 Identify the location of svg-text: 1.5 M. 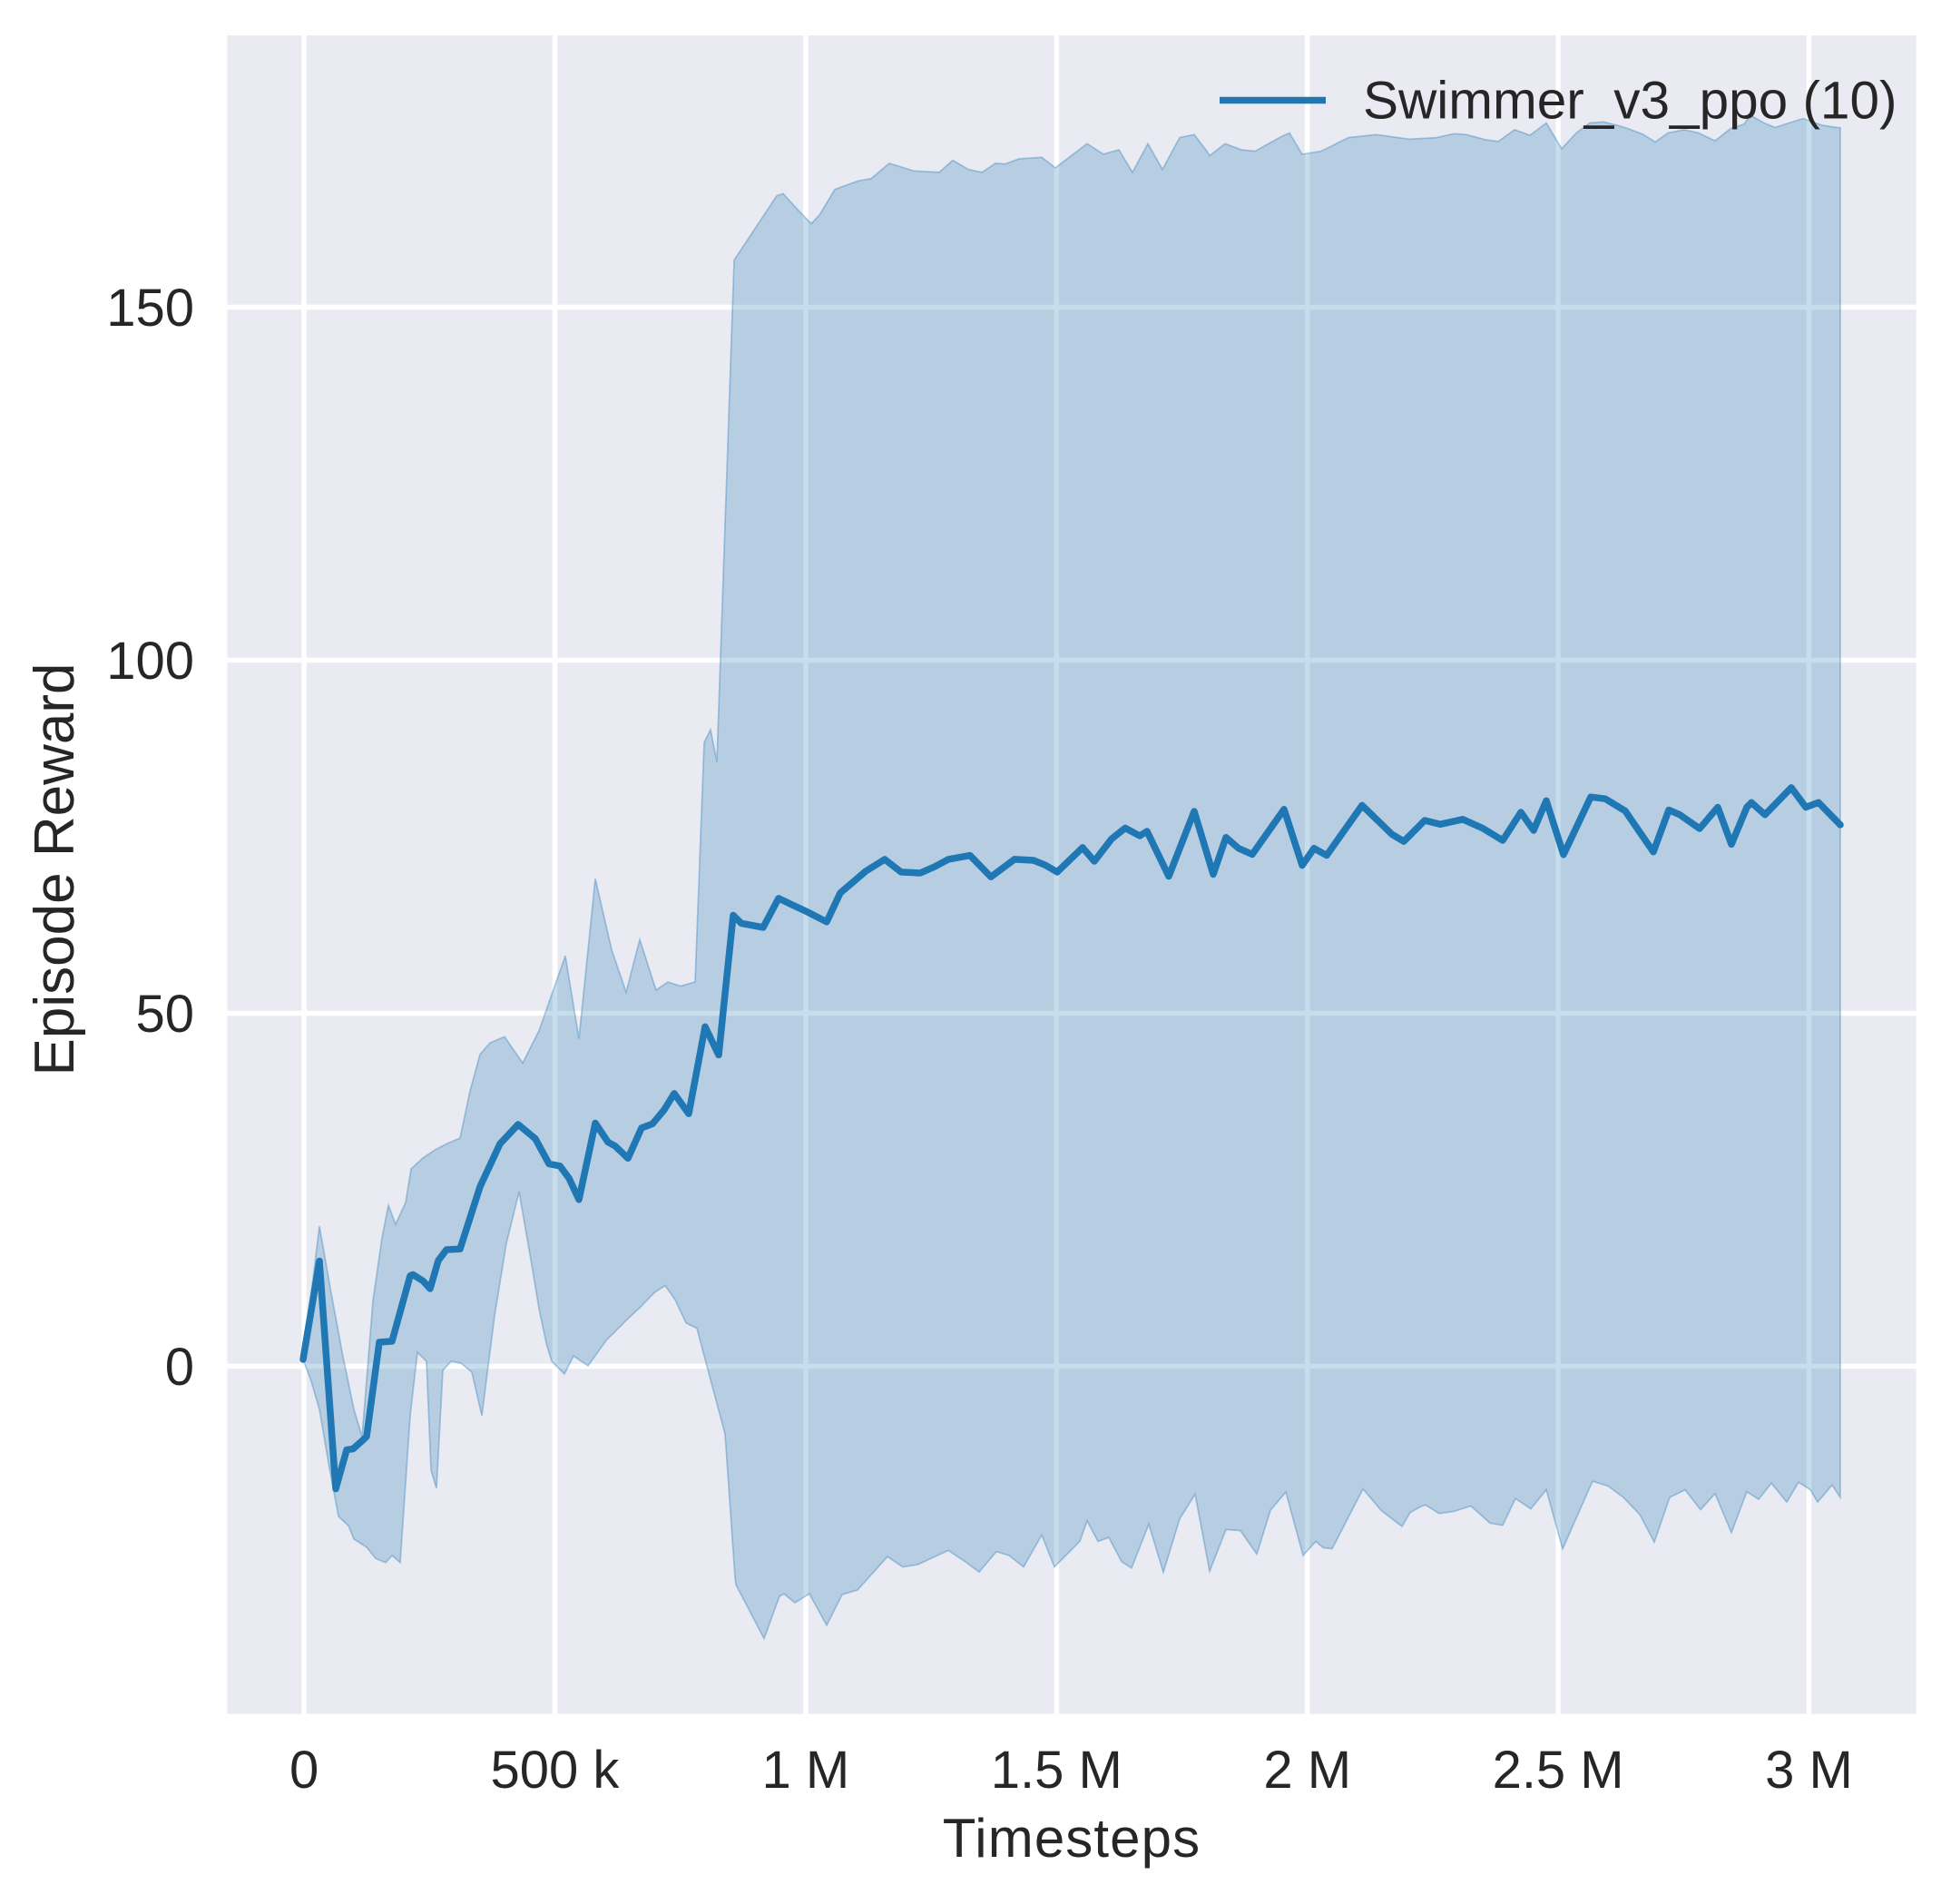
(1057, 1771).